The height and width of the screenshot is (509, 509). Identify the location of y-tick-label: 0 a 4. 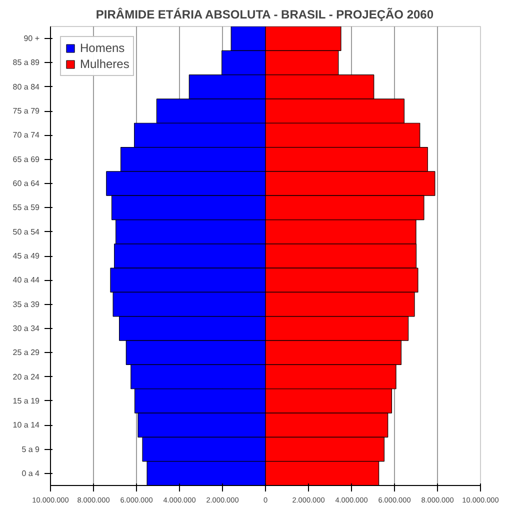
(31, 473).